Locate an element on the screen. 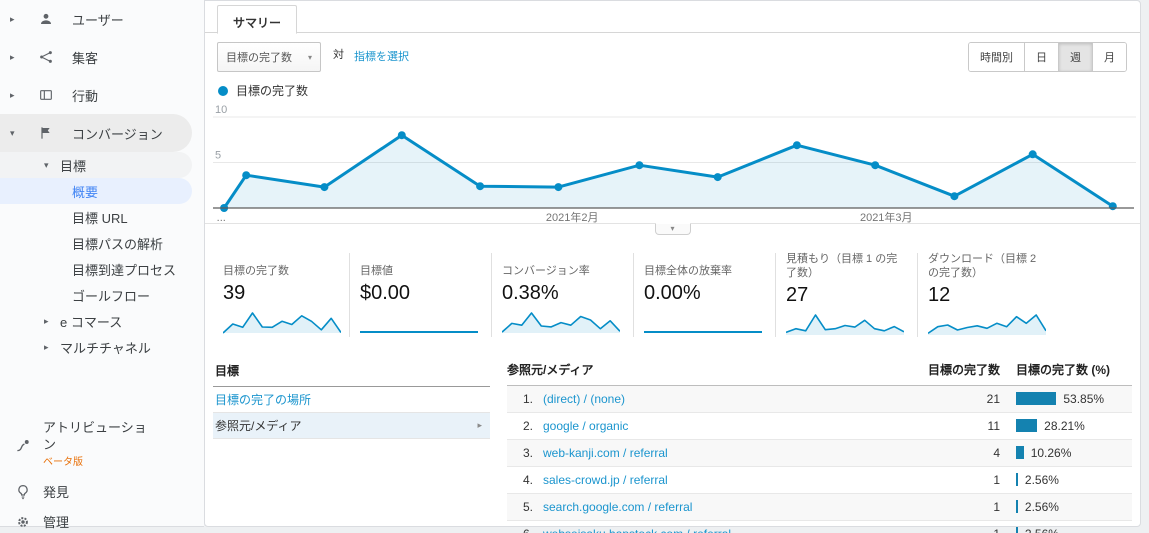 Image resolution: width=1149 pixels, height=533 pixels. scorecard-2: コンバージョン率 0.38% is located at coordinates (562, 295).